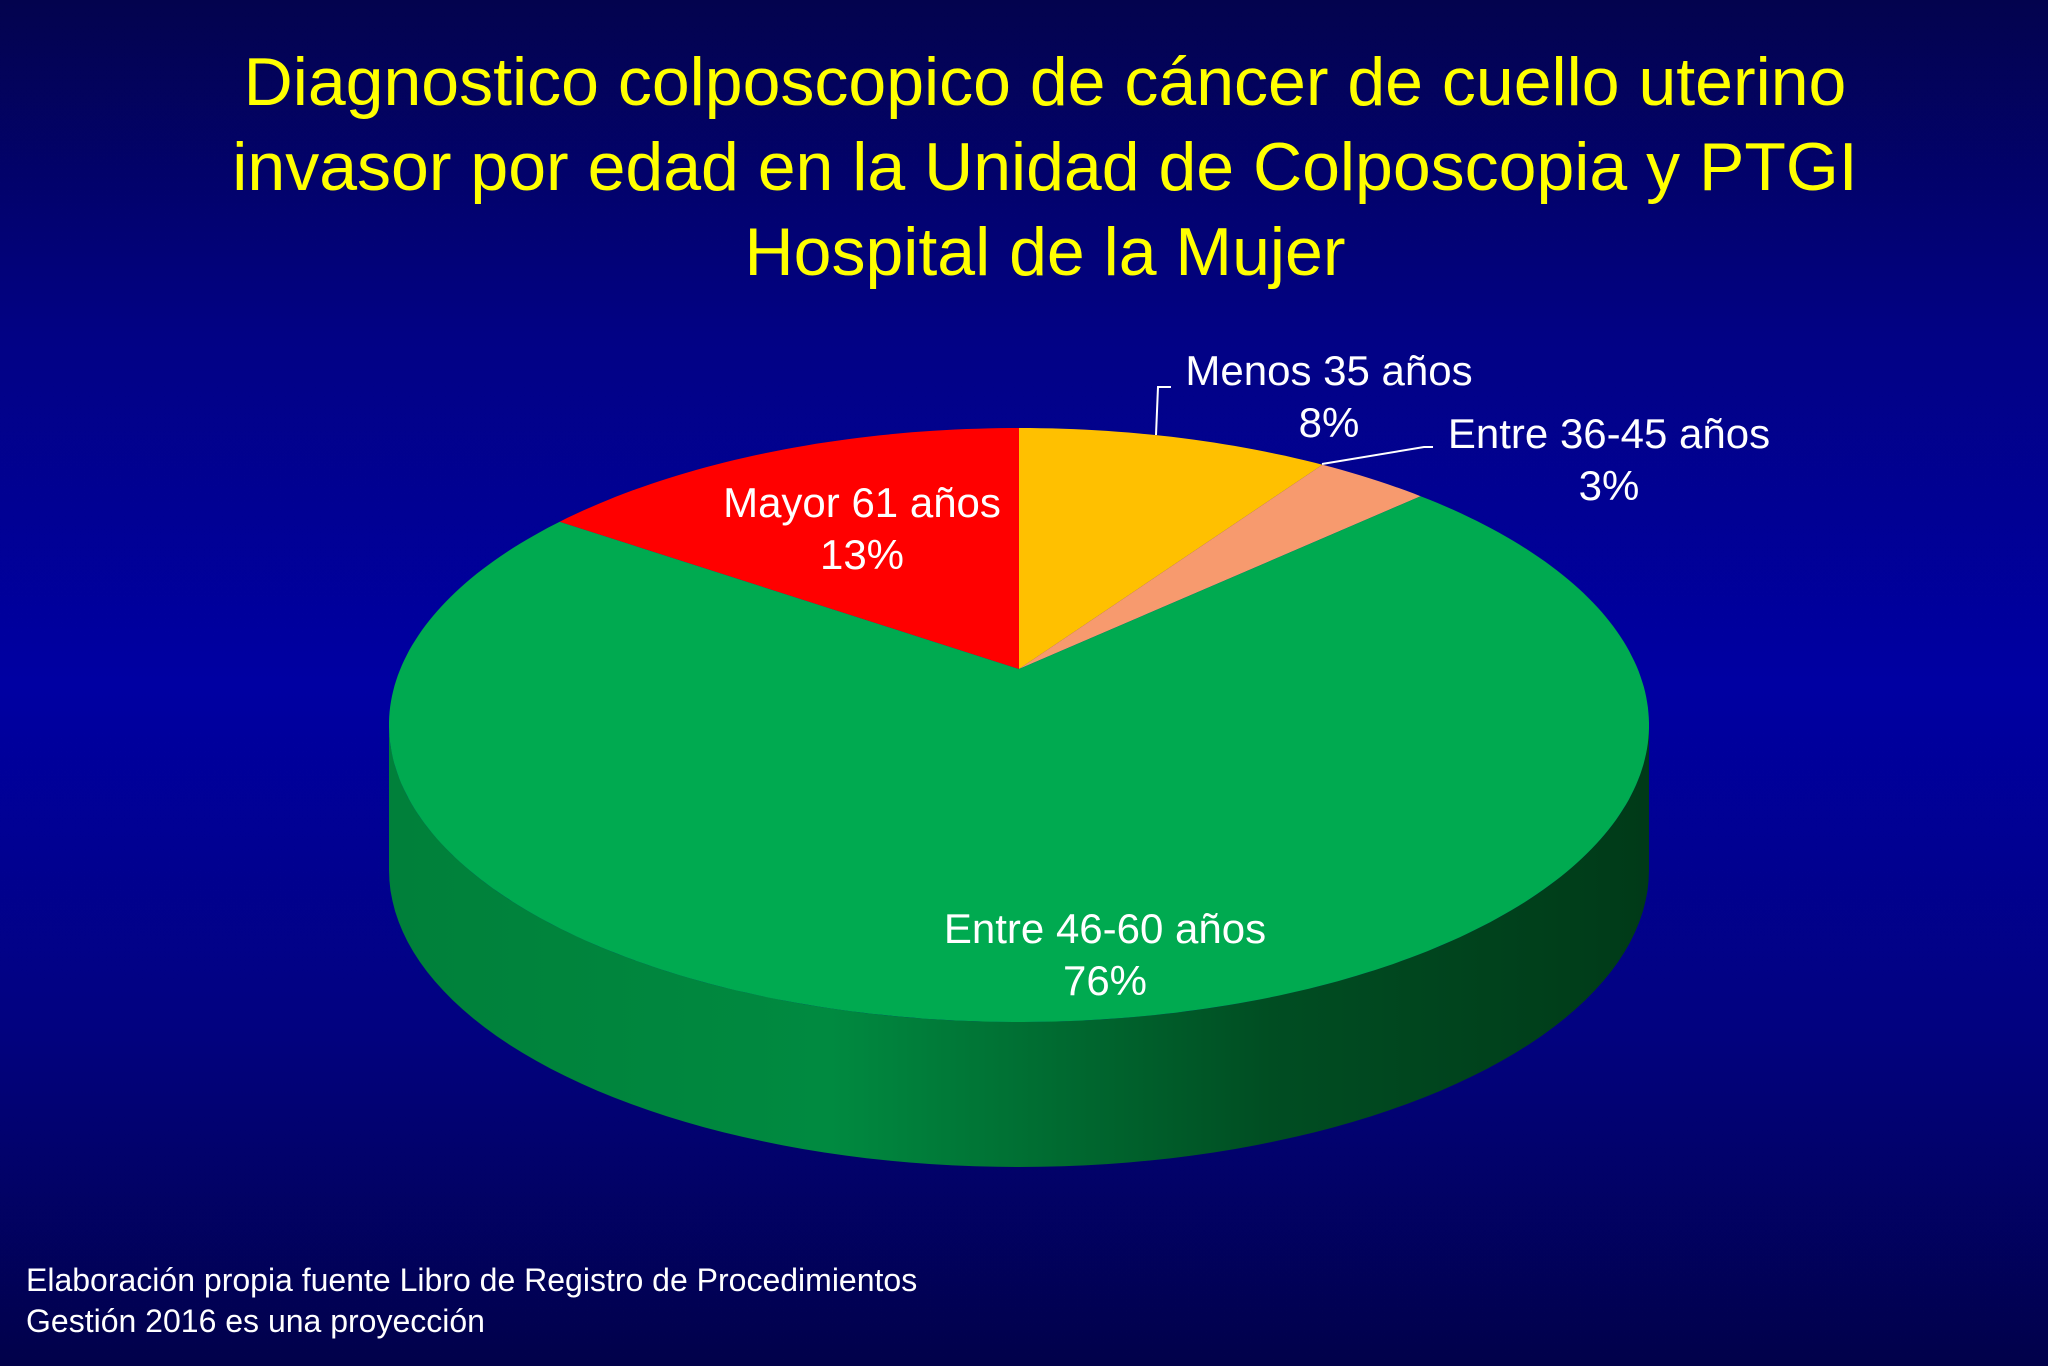 This screenshot has width=2048, height=1366. What do you see at coordinates (1105, 928) in the screenshot?
I see `slice-label-text: Entre 46-60 años` at bounding box center [1105, 928].